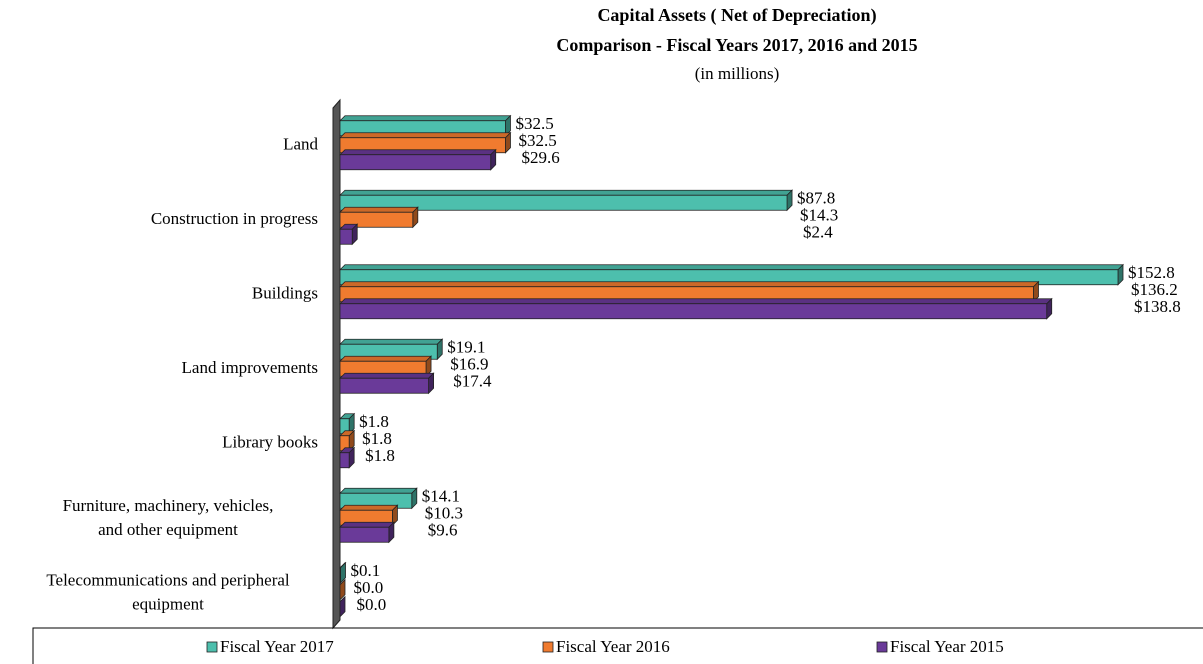 This screenshot has height=664, width=1203. Describe the element at coordinates (277, 646) in the screenshot. I see `legend-label: Fiscal Year 2017` at that location.